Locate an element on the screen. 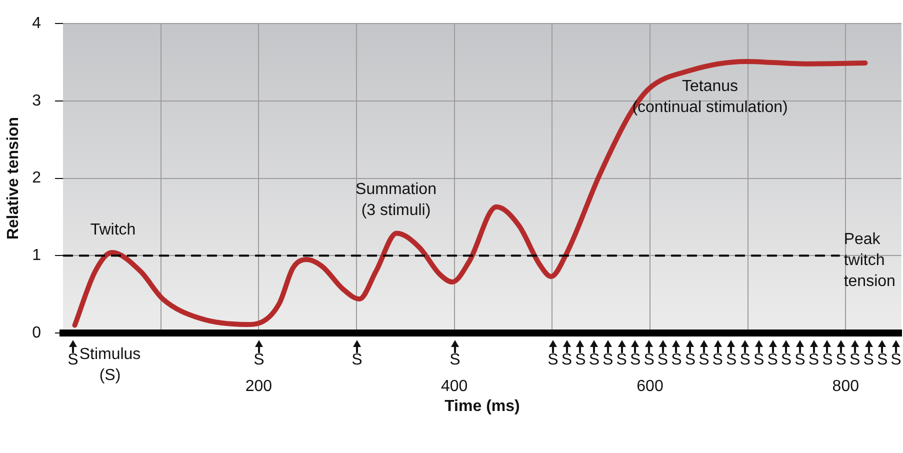 This screenshot has height=453, width=903. y-tick-label: 1 is located at coordinates (37, 255).